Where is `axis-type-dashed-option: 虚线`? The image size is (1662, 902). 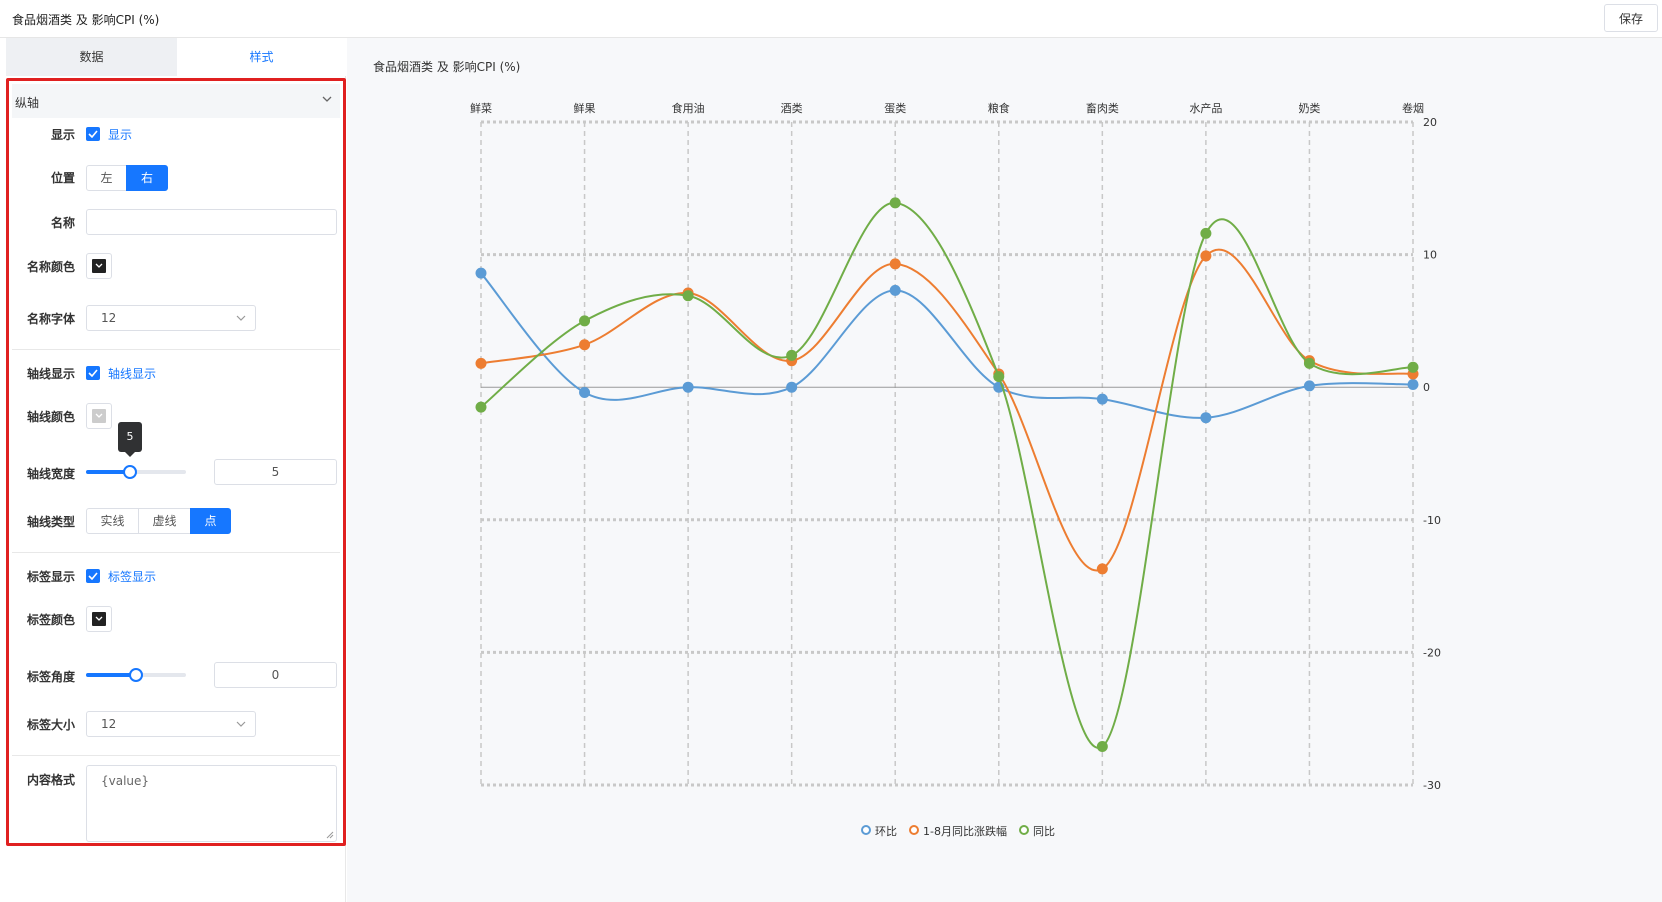 axis-type-dashed-option: 虚线 is located at coordinates (164, 521).